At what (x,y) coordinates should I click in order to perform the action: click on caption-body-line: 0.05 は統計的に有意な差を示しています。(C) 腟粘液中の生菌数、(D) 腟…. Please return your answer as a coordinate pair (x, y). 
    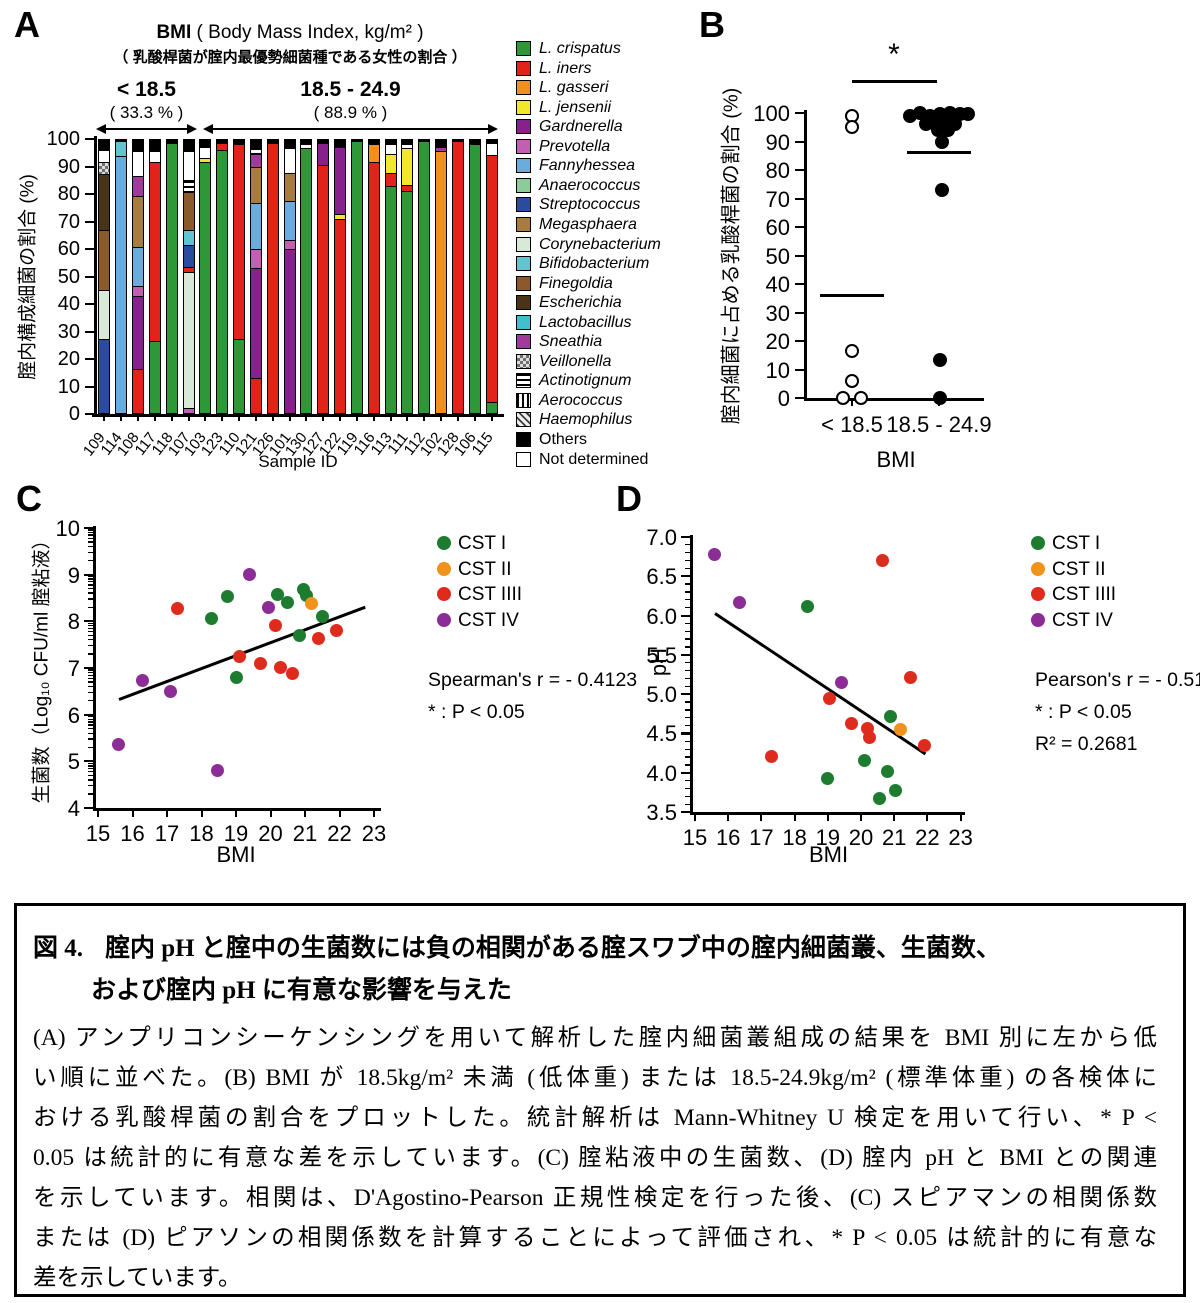
    Looking at the image, I should click on (595, 1158).